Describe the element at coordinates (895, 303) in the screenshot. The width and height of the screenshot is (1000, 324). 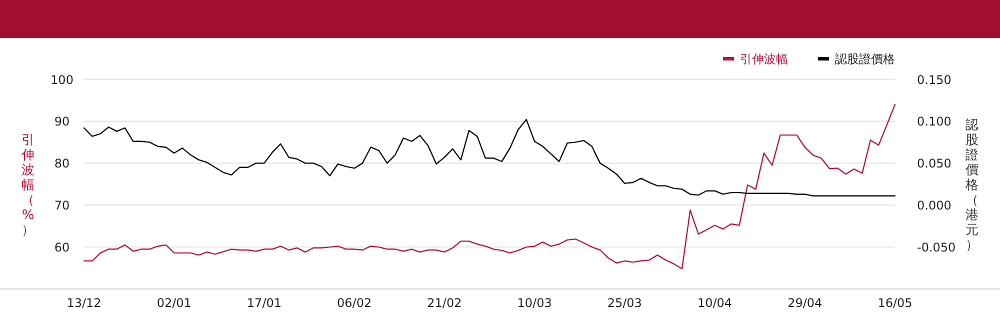
I see `x-tick-label: 16/05` at that location.